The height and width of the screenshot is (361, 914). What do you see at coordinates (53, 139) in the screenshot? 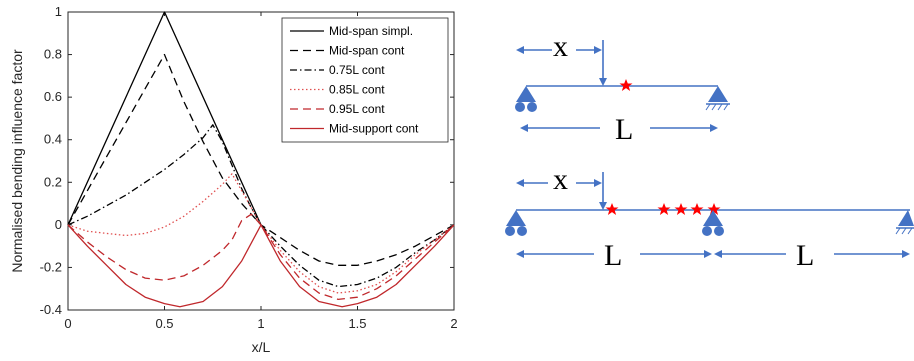
I see `y-tick-label: 0.4` at bounding box center [53, 139].